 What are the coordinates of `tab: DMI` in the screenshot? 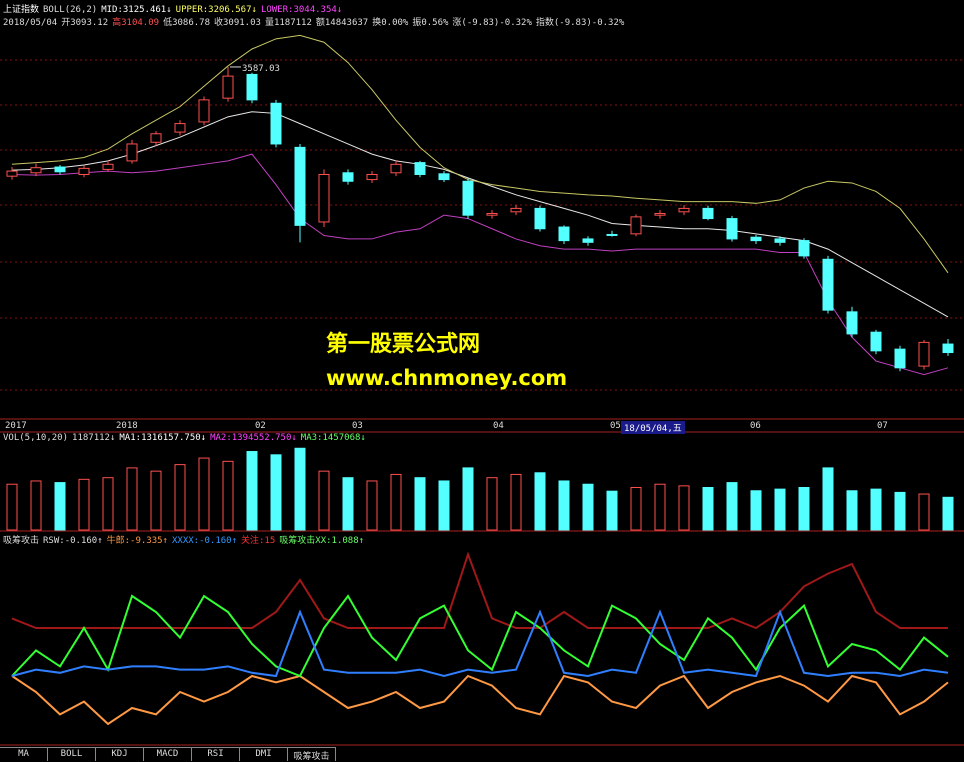 It's located at (264, 754).